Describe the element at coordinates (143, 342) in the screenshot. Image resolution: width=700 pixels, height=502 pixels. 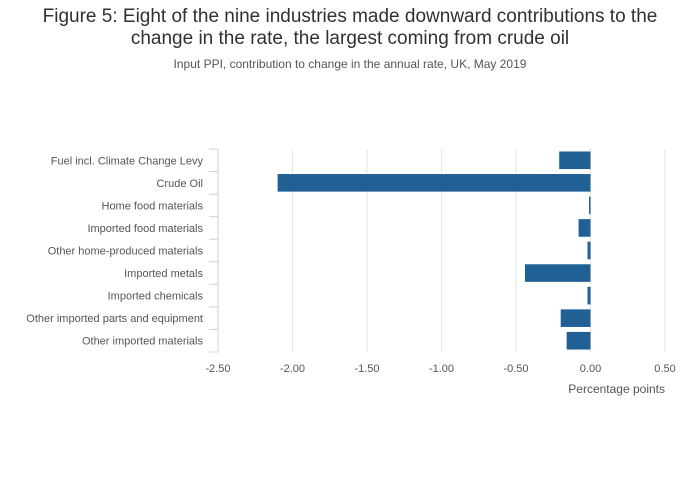
I see `y-tick-label: Other imported materials` at that location.